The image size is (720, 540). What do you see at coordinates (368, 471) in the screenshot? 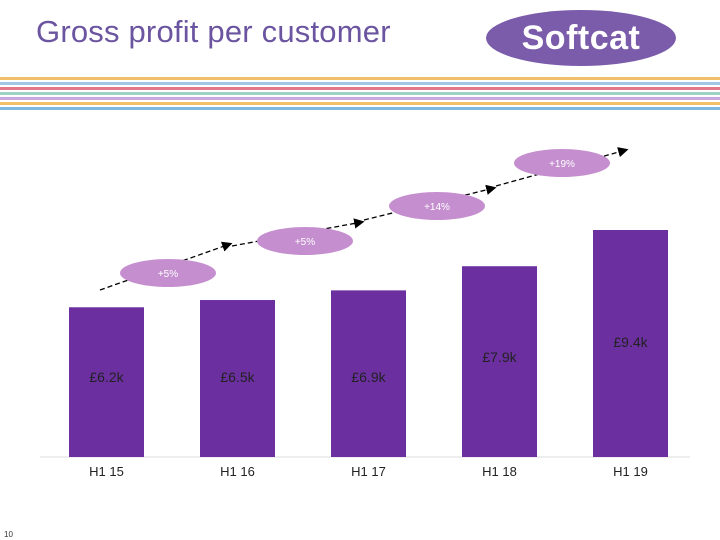
I see `category-label: H1 17` at bounding box center [368, 471].